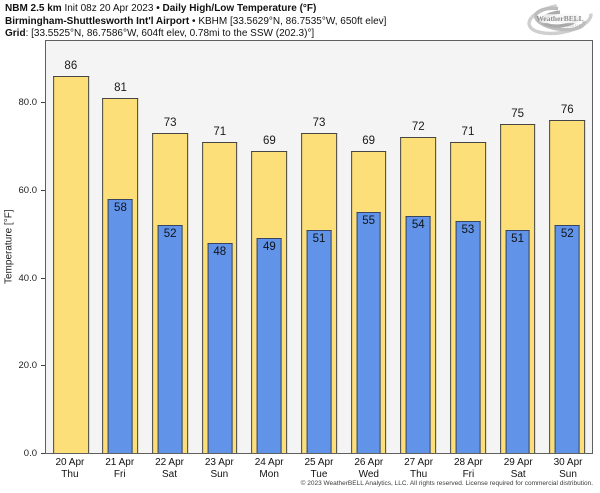 This screenshot has width=600, height=493. I want to click on station-name: Birmingham-Shuttlesworth Int'l Airport, so click(97, 21).